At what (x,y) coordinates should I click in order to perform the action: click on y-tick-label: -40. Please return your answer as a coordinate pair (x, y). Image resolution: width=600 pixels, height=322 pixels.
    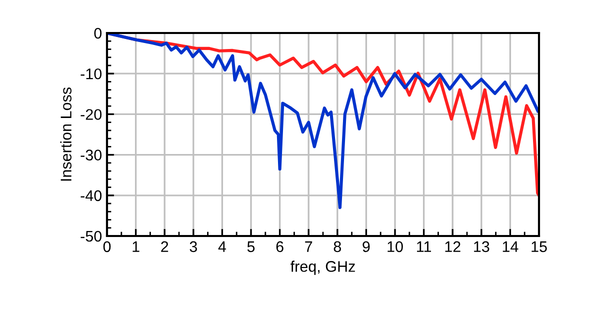
    Looking at the image, I should click on (91, 196).